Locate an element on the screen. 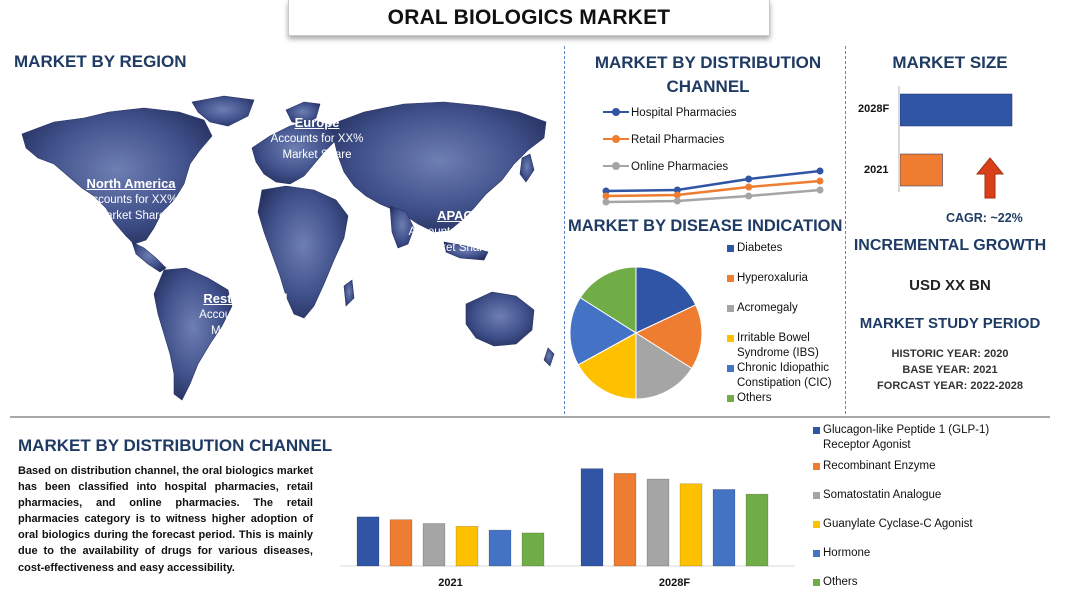  disease-heading: MARKET BY DISEASE INDICATION is located at coordinates (705, 226).